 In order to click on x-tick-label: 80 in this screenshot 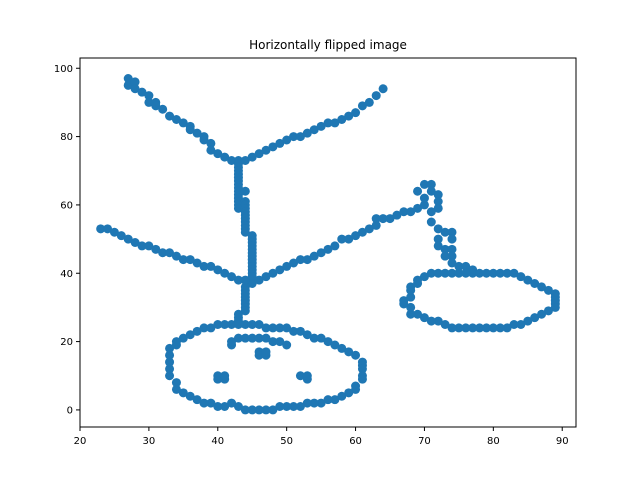, I will do `click(493, 441)`.